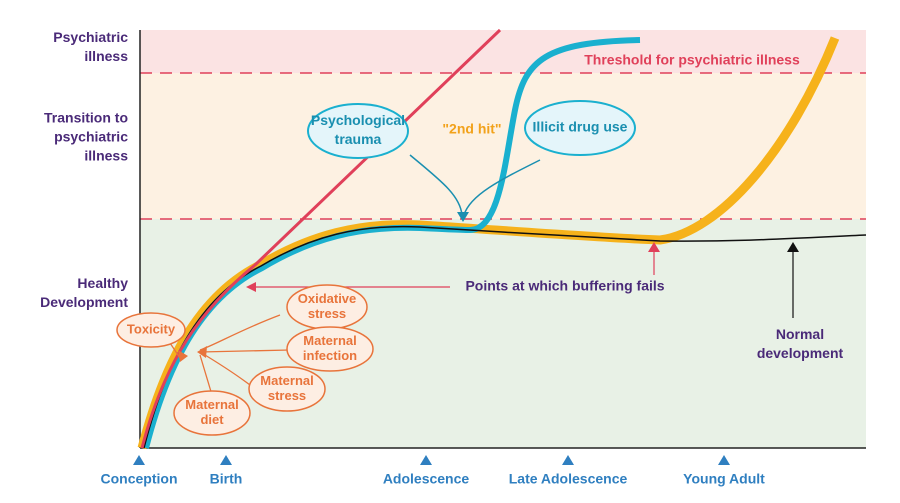  What do you see at coordinates (226, 479) in the screenshot?
I see `stage-label: Birth` at bounding box center [226, 479].